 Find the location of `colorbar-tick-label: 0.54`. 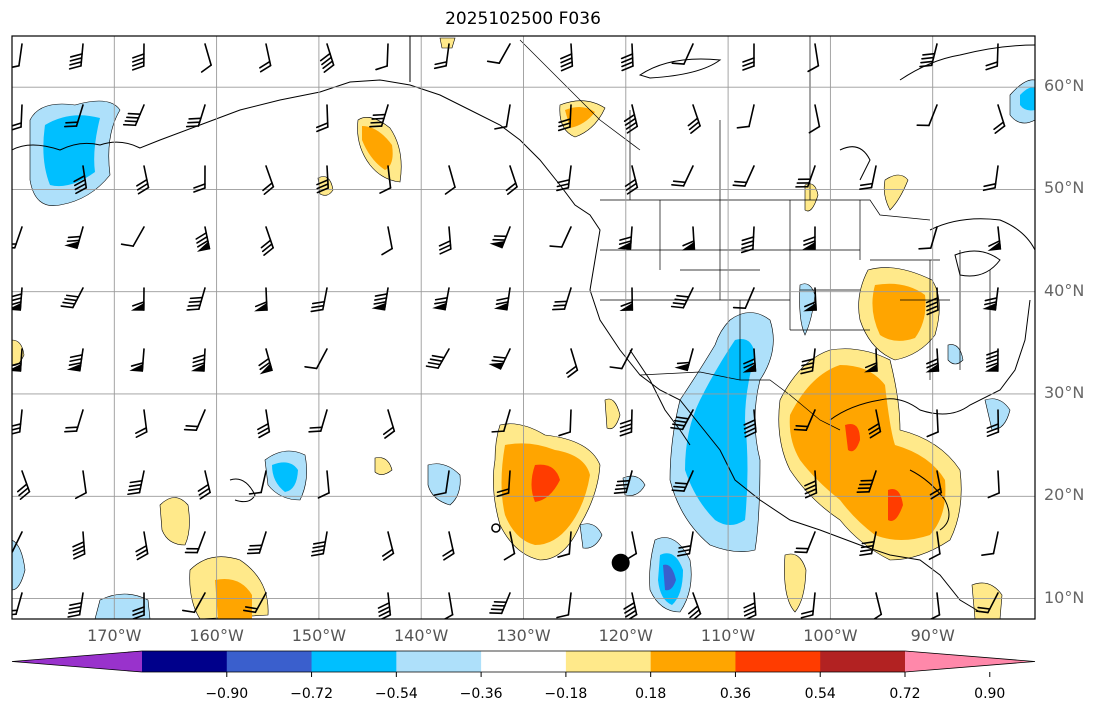

colorbar-tick-label: 0.54 is located at coordinates (820, 694).